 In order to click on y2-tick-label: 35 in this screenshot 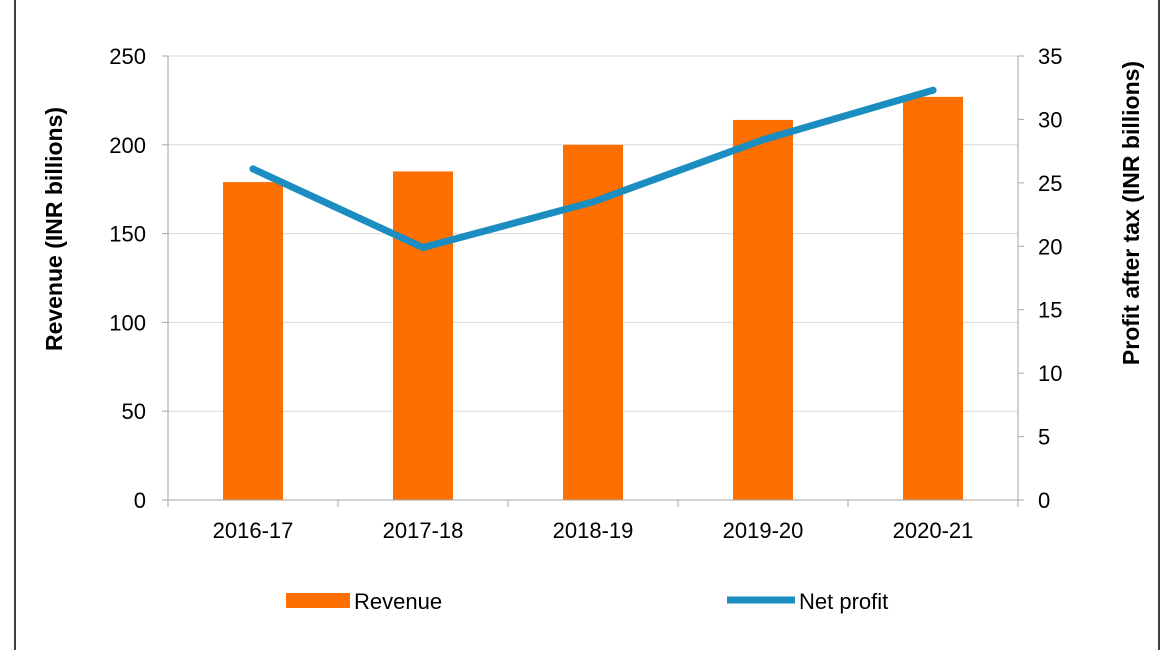, I will do `click(1050, 56)`.